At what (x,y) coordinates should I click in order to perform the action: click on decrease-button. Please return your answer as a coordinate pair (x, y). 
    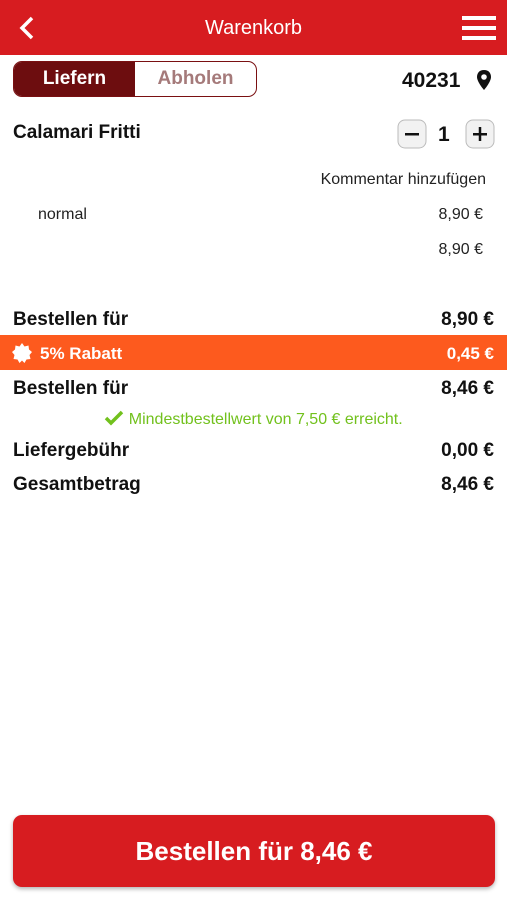
    Looking at the image, I should click on (412, 134).